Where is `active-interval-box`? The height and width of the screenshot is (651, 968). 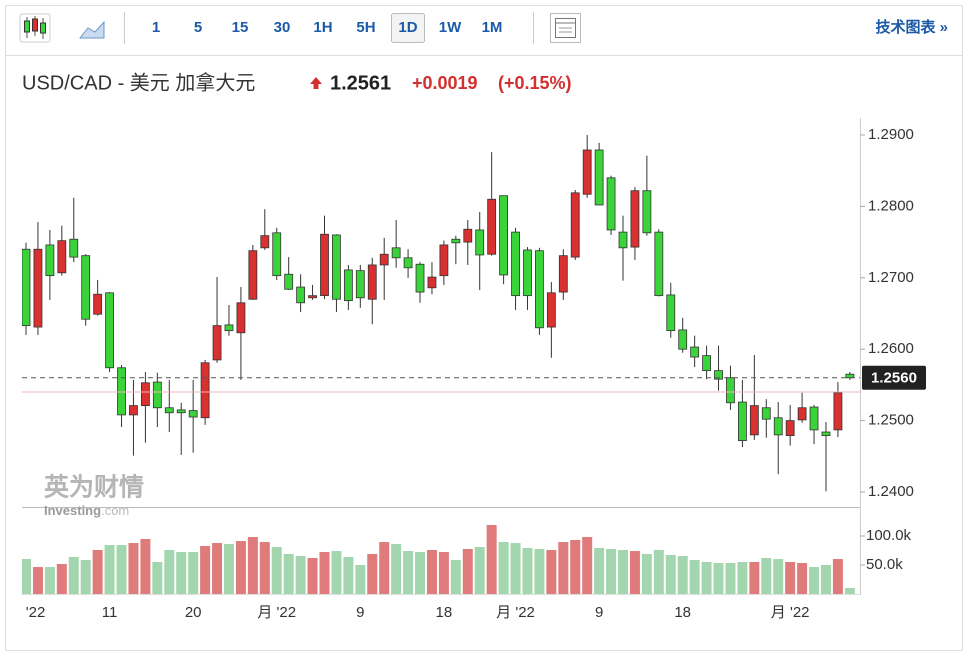 active-interval-box is located at coordinates (408, 28).